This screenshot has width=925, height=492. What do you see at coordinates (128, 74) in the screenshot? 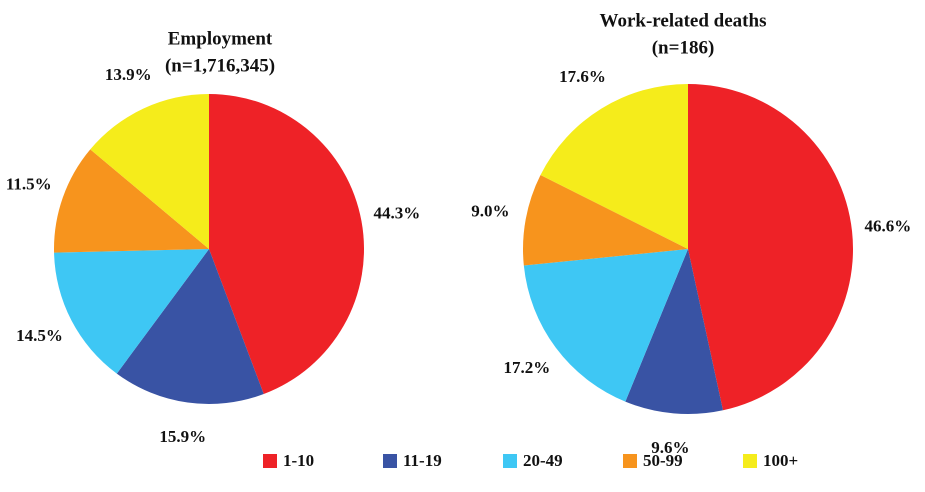
I see `data-label: 13.9%` at bounding box center [128, 74].